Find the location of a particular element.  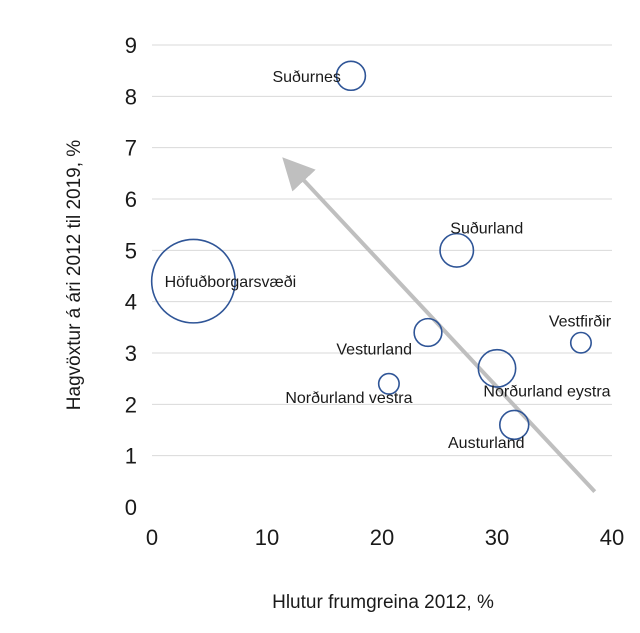

point-label: Höfuðborgarsvæði is located at coordinates (231, 282).